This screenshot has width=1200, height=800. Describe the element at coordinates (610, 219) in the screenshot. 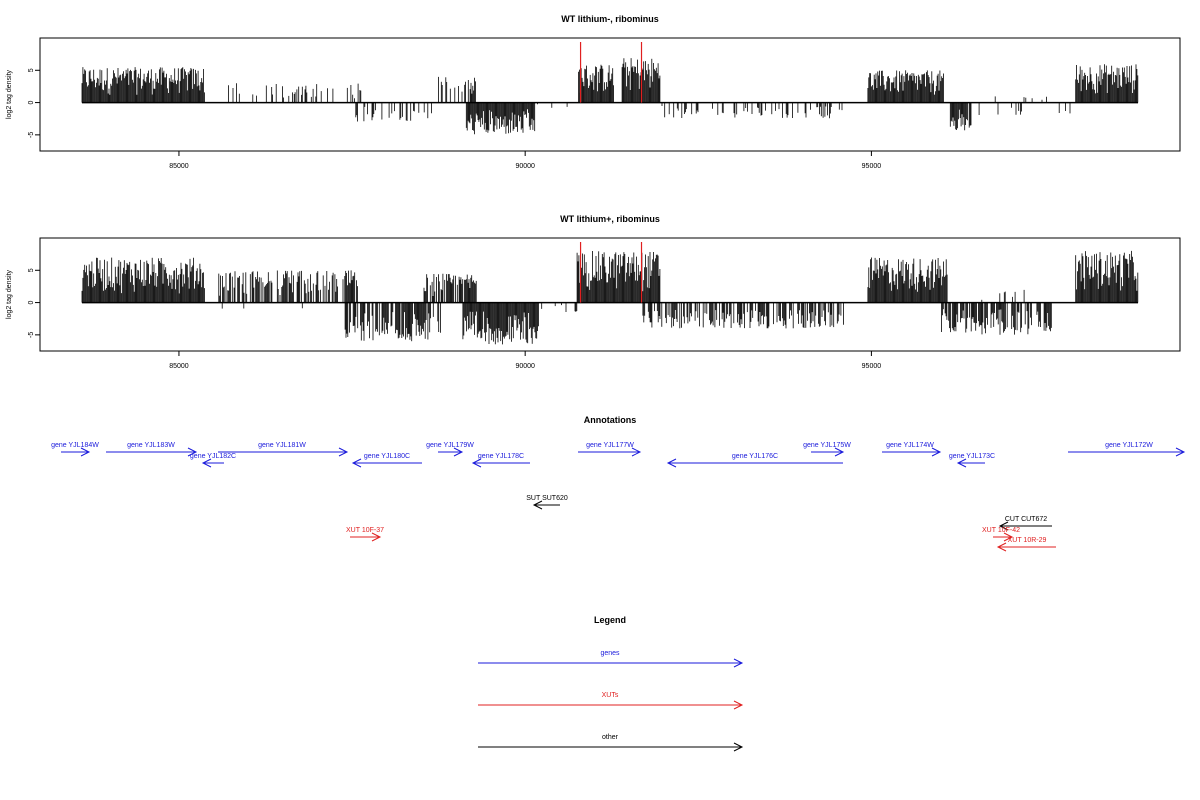

I see `chart-title: WT lithium+, ribominus` at that location.